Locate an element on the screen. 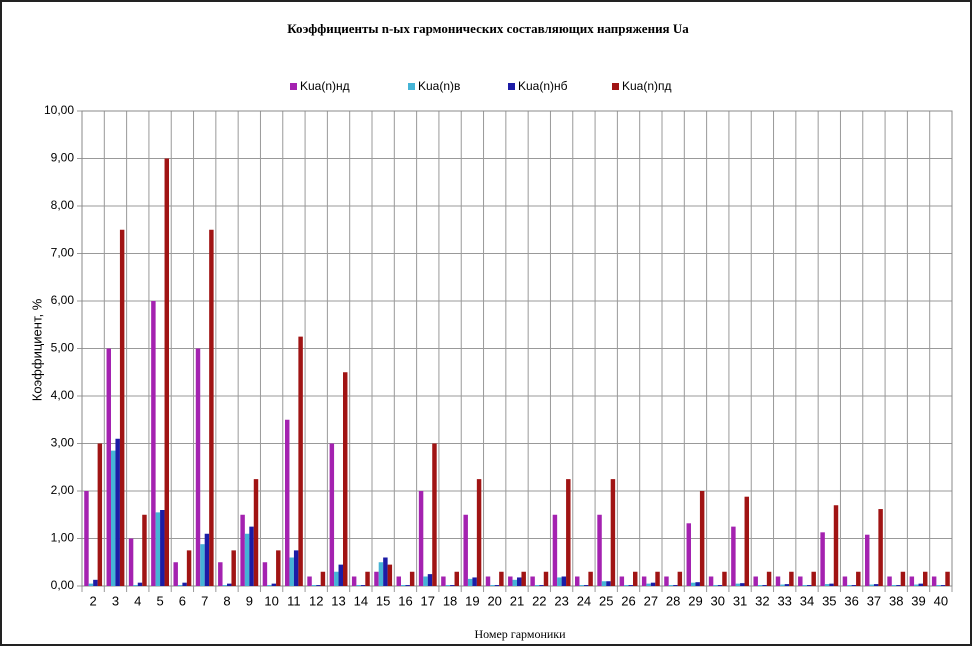  x-tick-label: 33 is located at coordinates (784, 600).